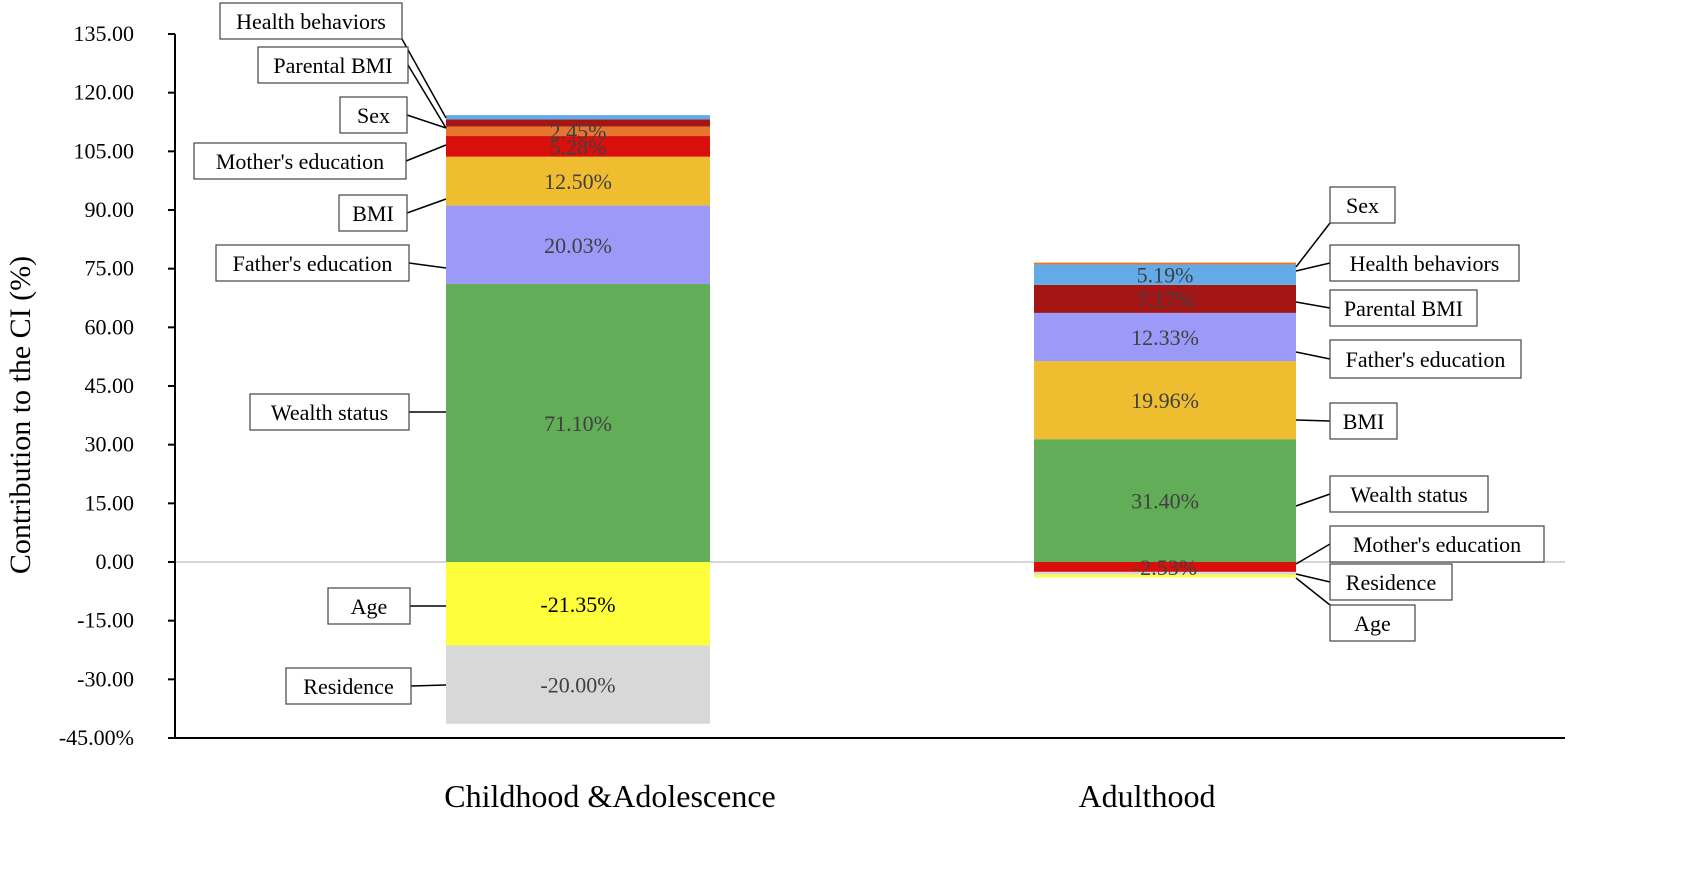  I want to click on y-tick-label: 15.00, so click(110, 502).